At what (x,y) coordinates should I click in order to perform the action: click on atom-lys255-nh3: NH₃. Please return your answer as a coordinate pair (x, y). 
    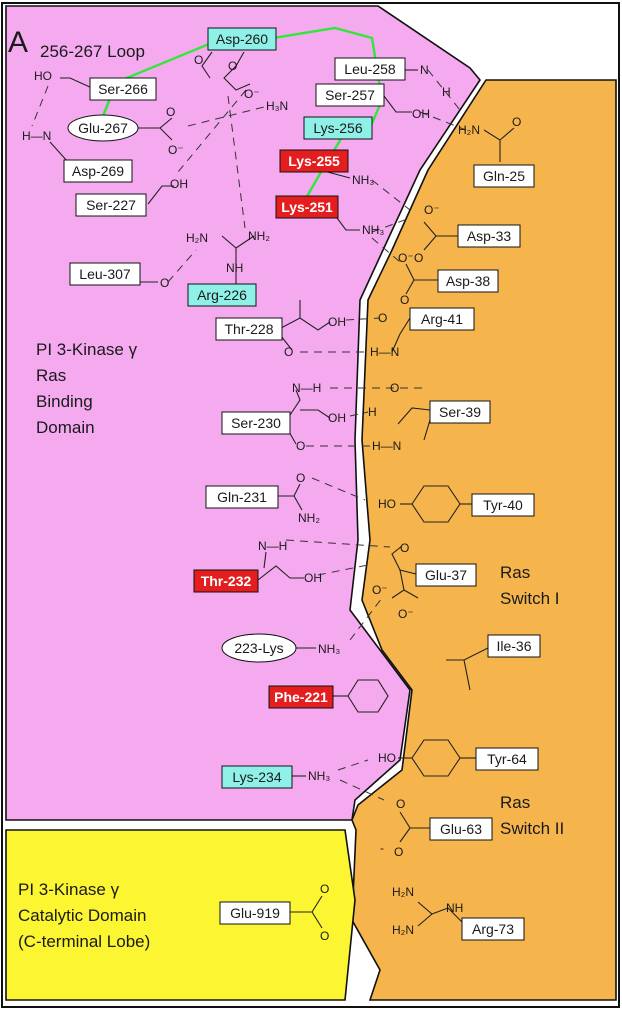
    Looking at the image, I should click on (363, 180).